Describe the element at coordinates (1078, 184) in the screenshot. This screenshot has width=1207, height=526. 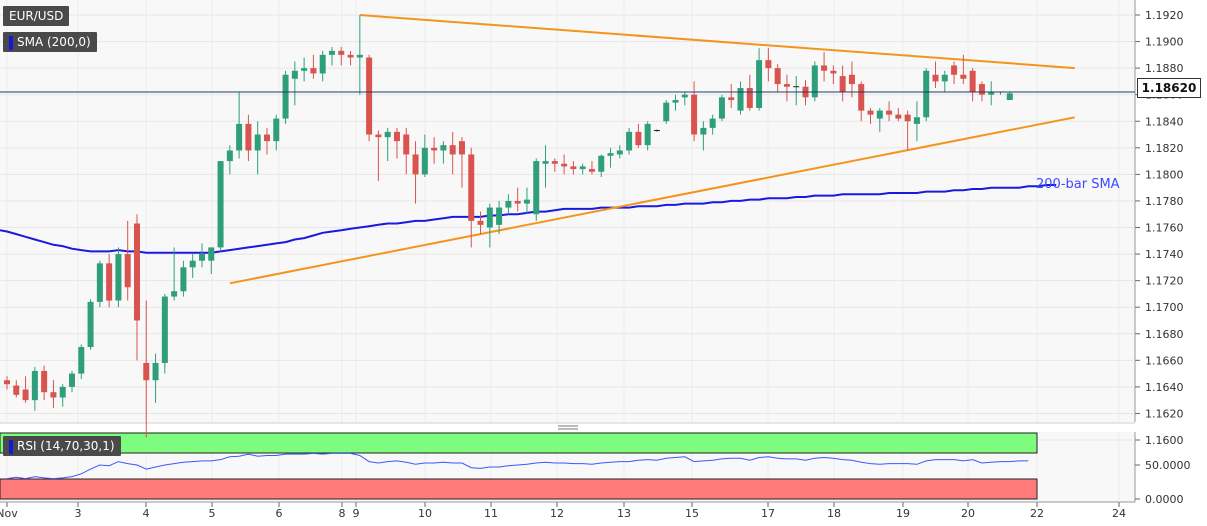
I see `sma-annotation: 200-bar SMA` at that location.